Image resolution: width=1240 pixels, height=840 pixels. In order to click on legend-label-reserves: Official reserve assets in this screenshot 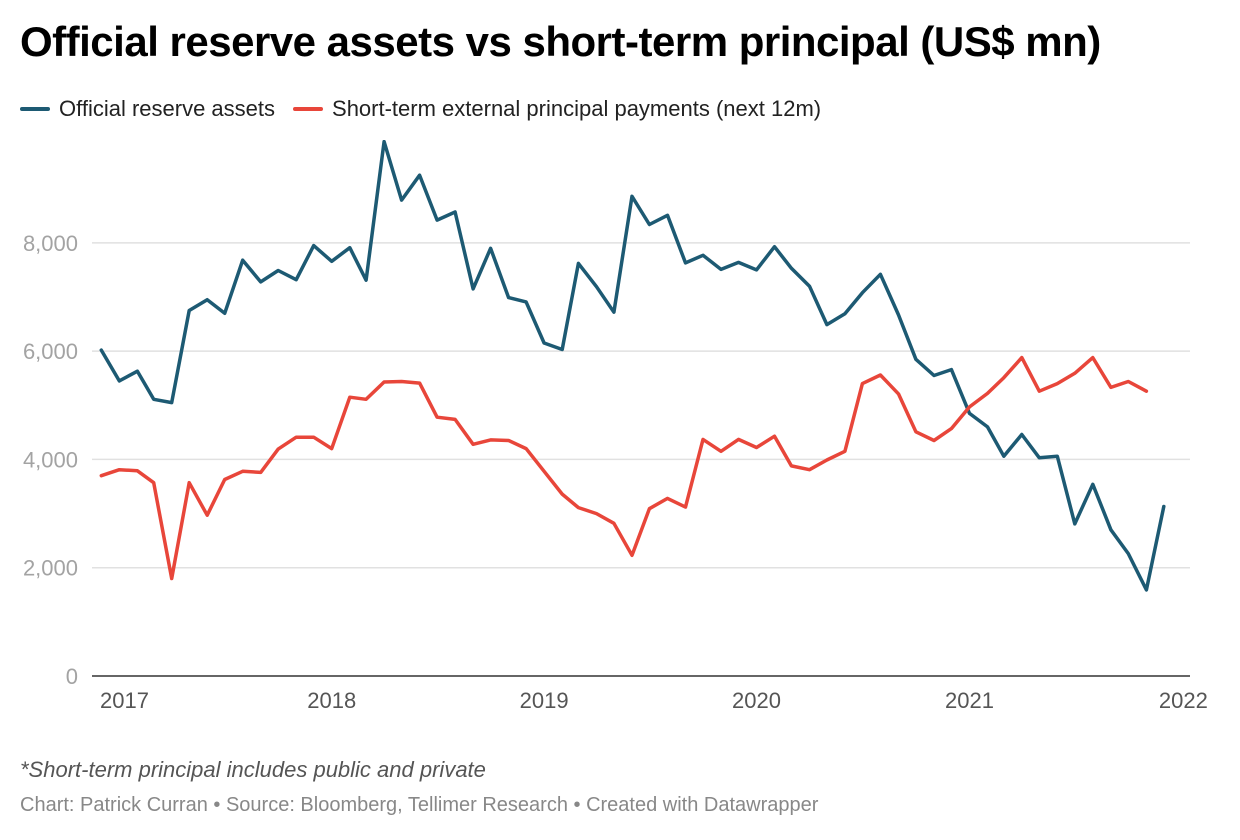, I will do `click(167, 108)`.